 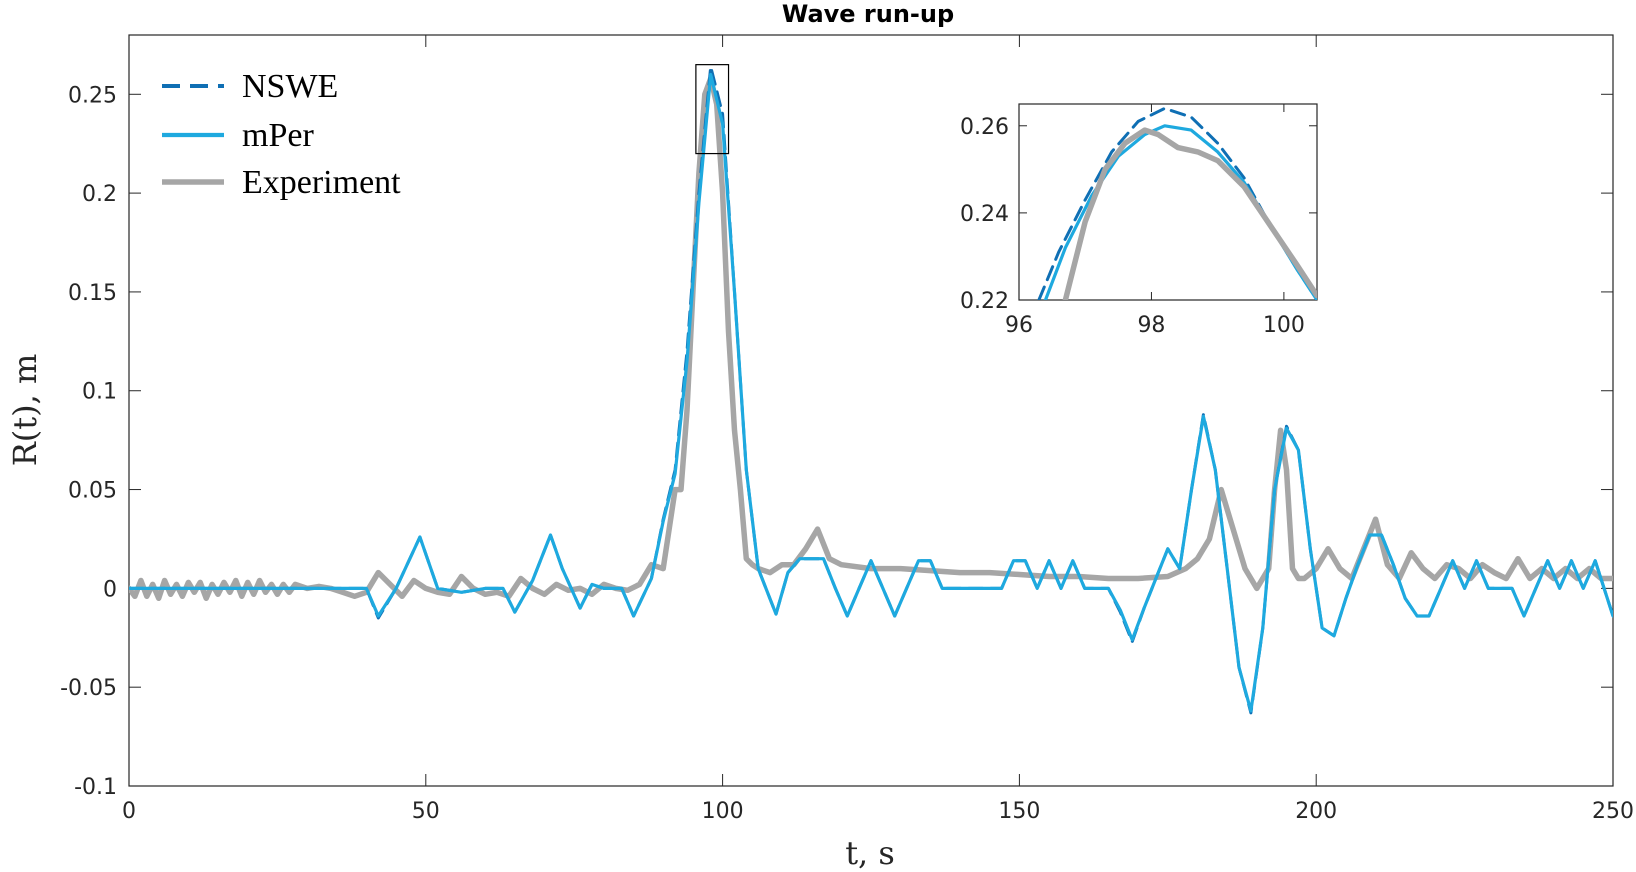 What do you see at coordinates (95, 787) in the screenshot?
I see `y-tick-label: -0.1` at bounding box center [95, 787].